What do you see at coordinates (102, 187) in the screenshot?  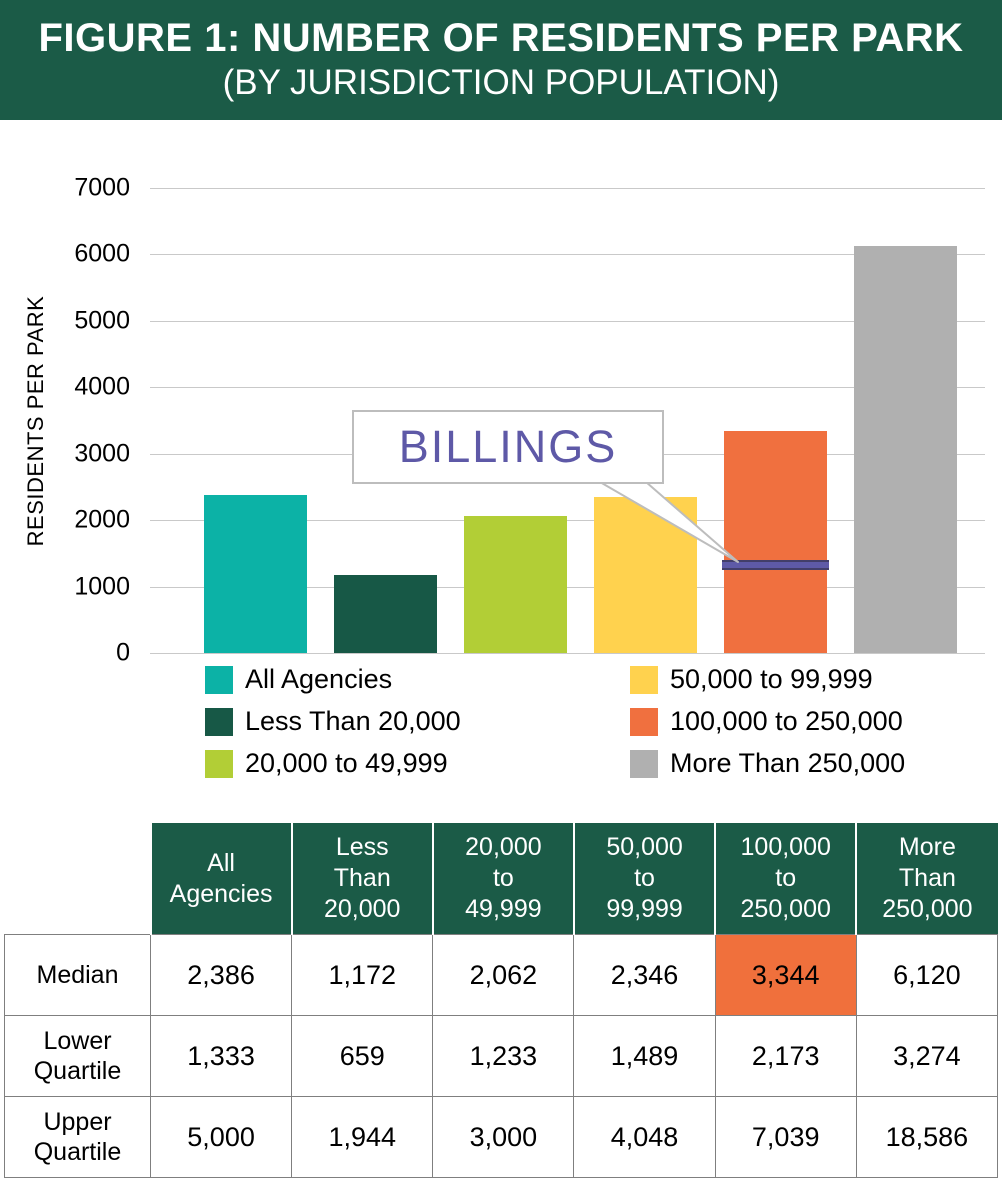 I see `y-tick-label: 7000` at bounding box center [102, 187].